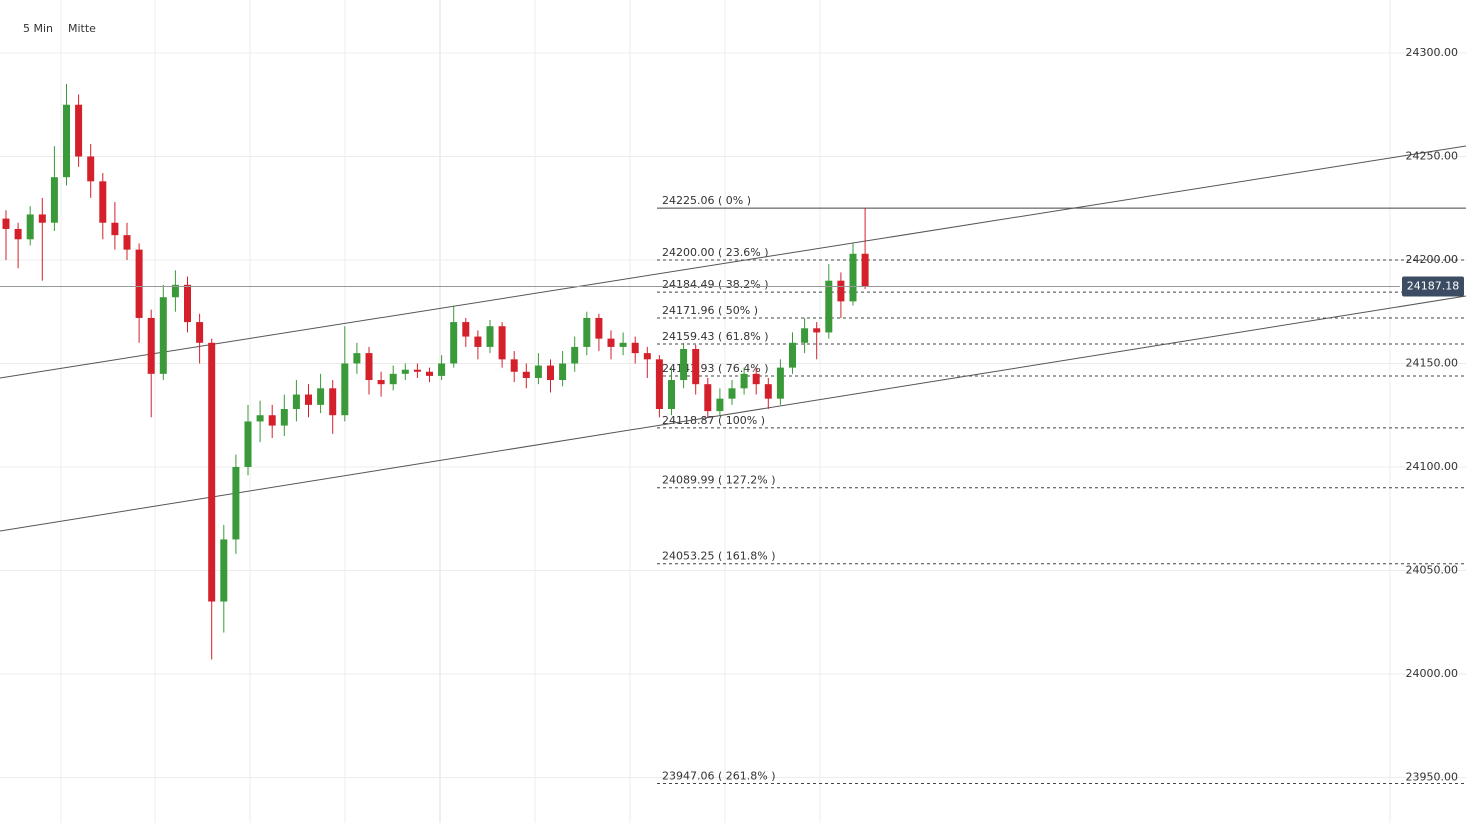 Image resolution: width=1466 pixels, height=823 pixels. Describe the element at coordinates (1432, 259) in the screenshot. I see `y-tick-label: 24200.00` at that location.